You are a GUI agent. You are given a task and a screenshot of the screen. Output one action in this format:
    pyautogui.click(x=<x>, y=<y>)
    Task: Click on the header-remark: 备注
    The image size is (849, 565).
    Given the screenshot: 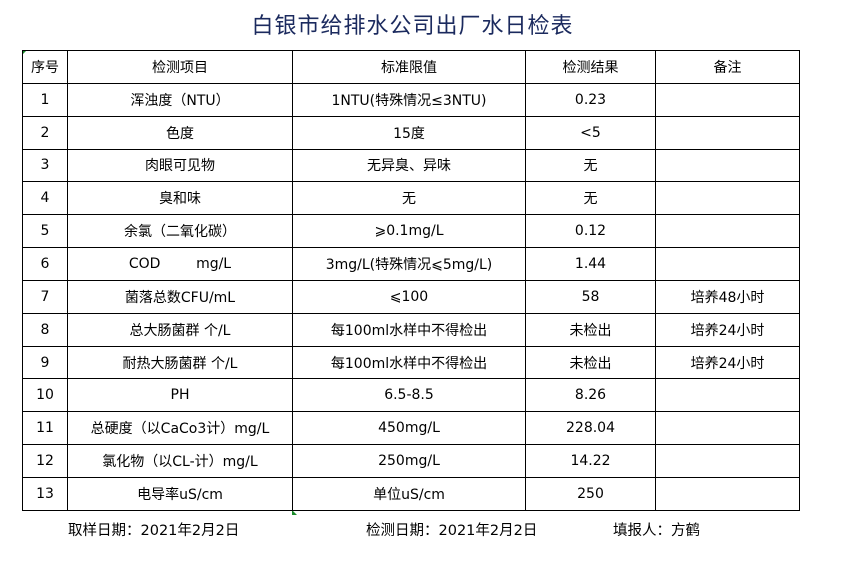 What is the action you would take?
    pyautogui.click(x=727, y=67)
    